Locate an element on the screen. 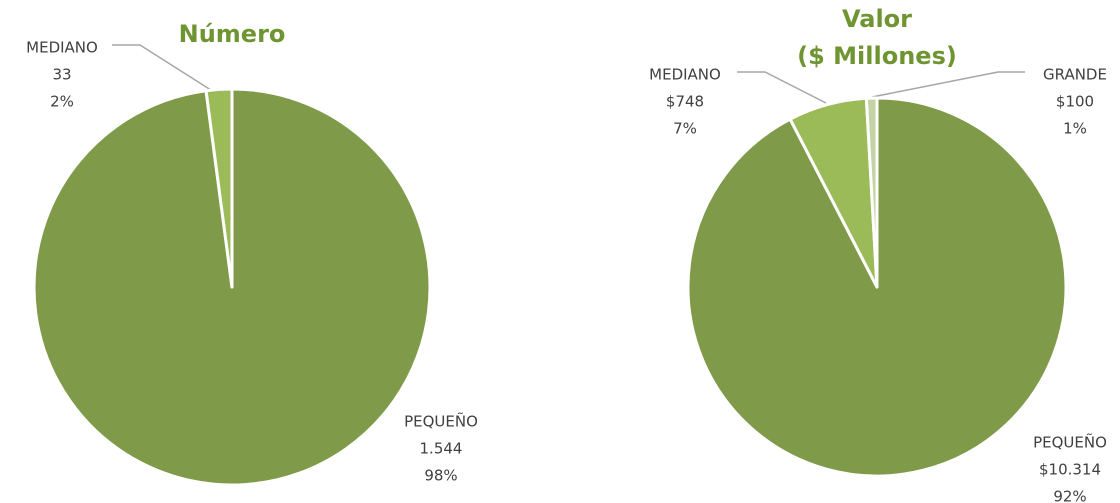 Image resolution: width=1120 pixels, height=503 pixels. percent-label: 1% is located at coordinates (1075, 129).